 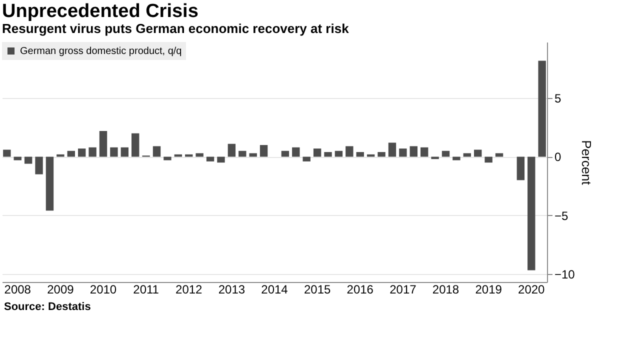 I want to click on x-tick-label: 2013, so click(x=232, y=289).